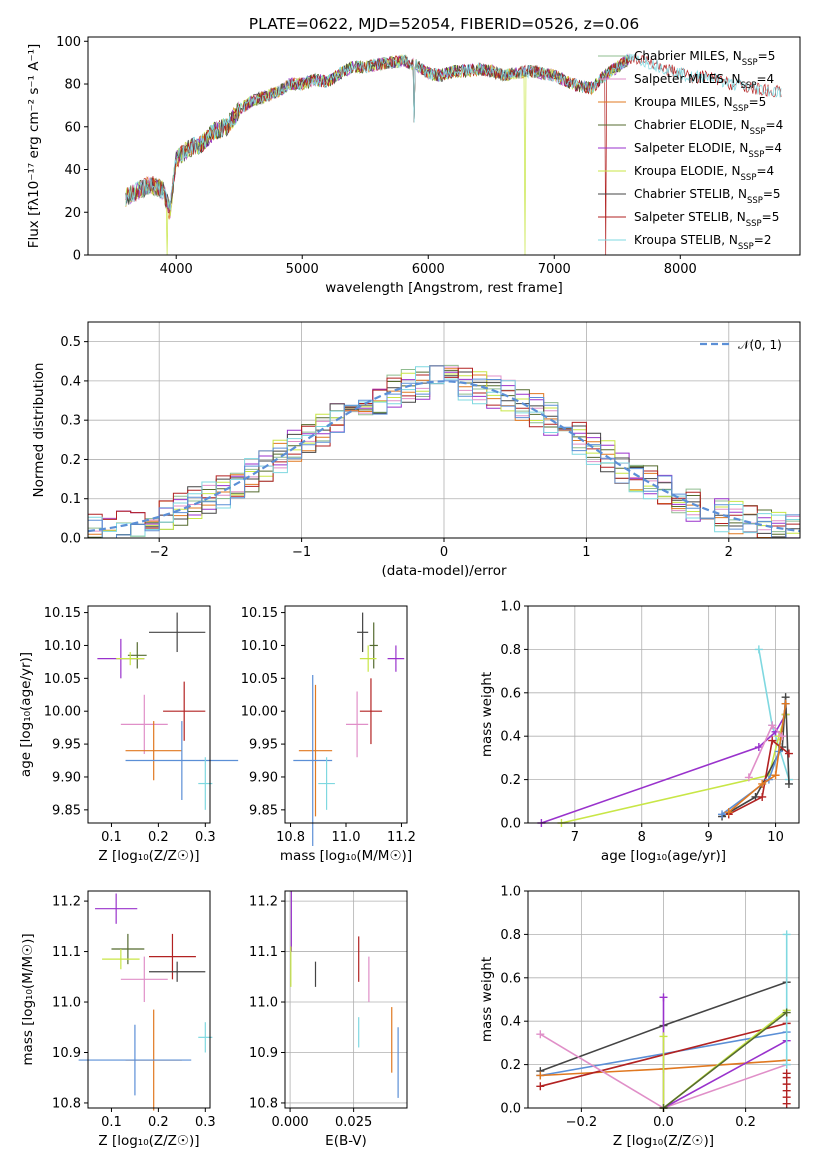 The height and width of the screenshot is (1170, 819). I want to click on y-tick-label: 20, so click(72, 213).